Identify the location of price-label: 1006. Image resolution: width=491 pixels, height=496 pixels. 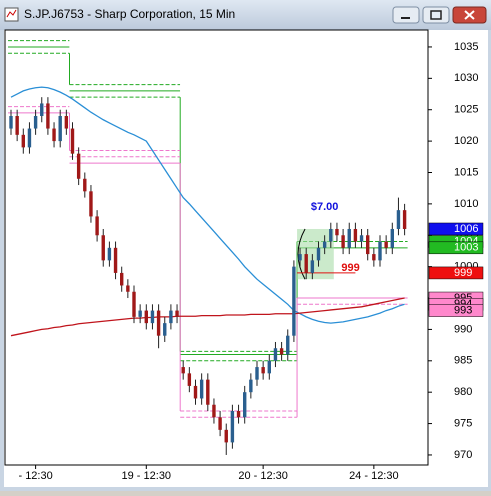
(466, 229).